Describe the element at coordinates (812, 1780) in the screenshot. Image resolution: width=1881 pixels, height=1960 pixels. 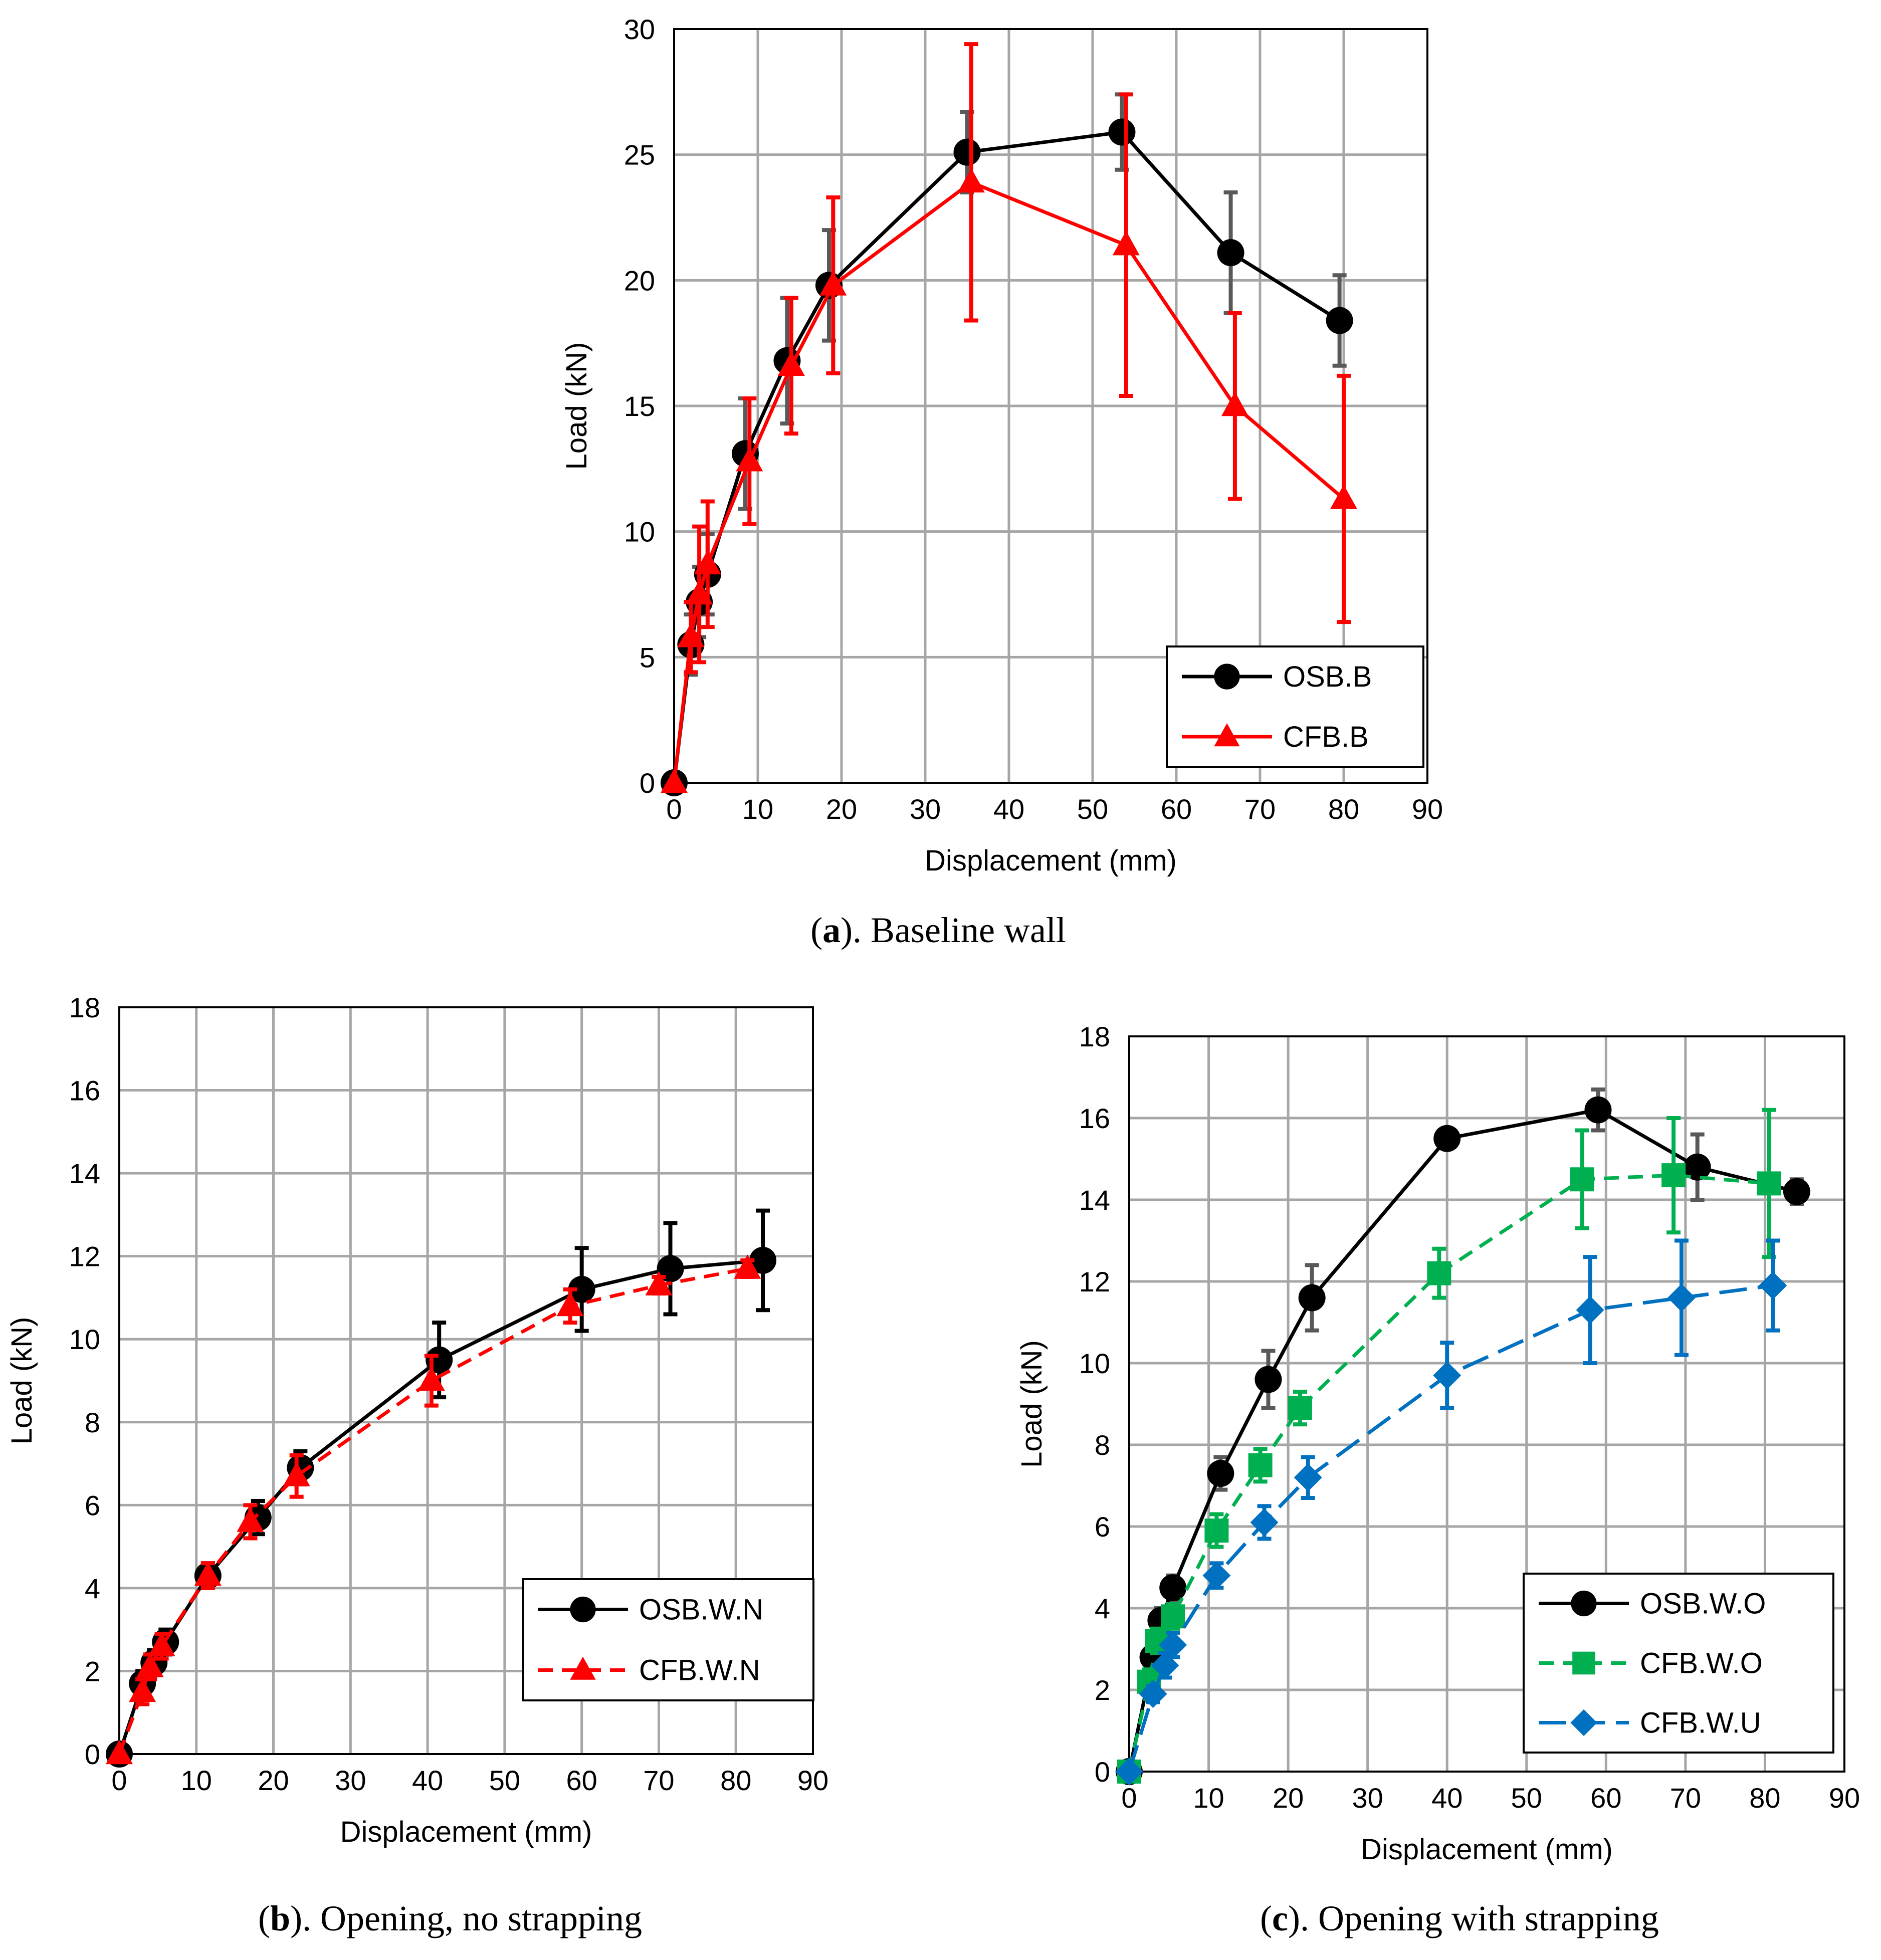
I see `x-tick-label: 90` at that location.